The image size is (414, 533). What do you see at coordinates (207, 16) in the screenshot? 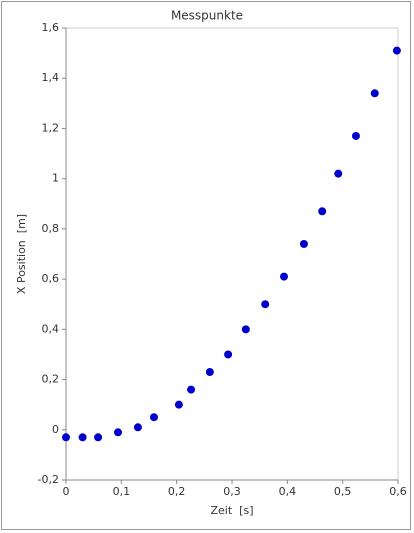
I see `chart-title: Messpunkte` at bounding box center [207, 16].